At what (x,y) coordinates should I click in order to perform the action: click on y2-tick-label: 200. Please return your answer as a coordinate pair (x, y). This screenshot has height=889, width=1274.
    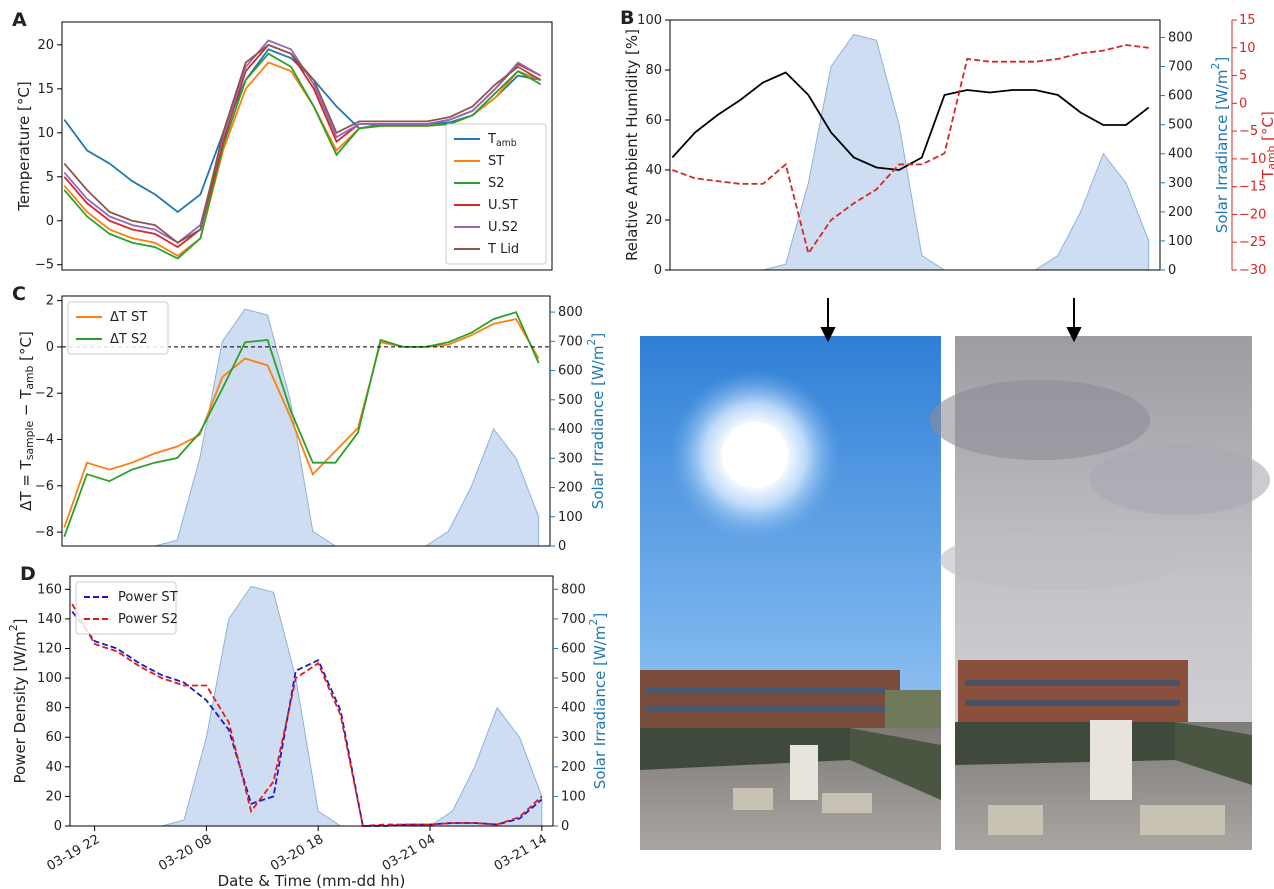
    Looking at the image, I should click on (1180, 211).